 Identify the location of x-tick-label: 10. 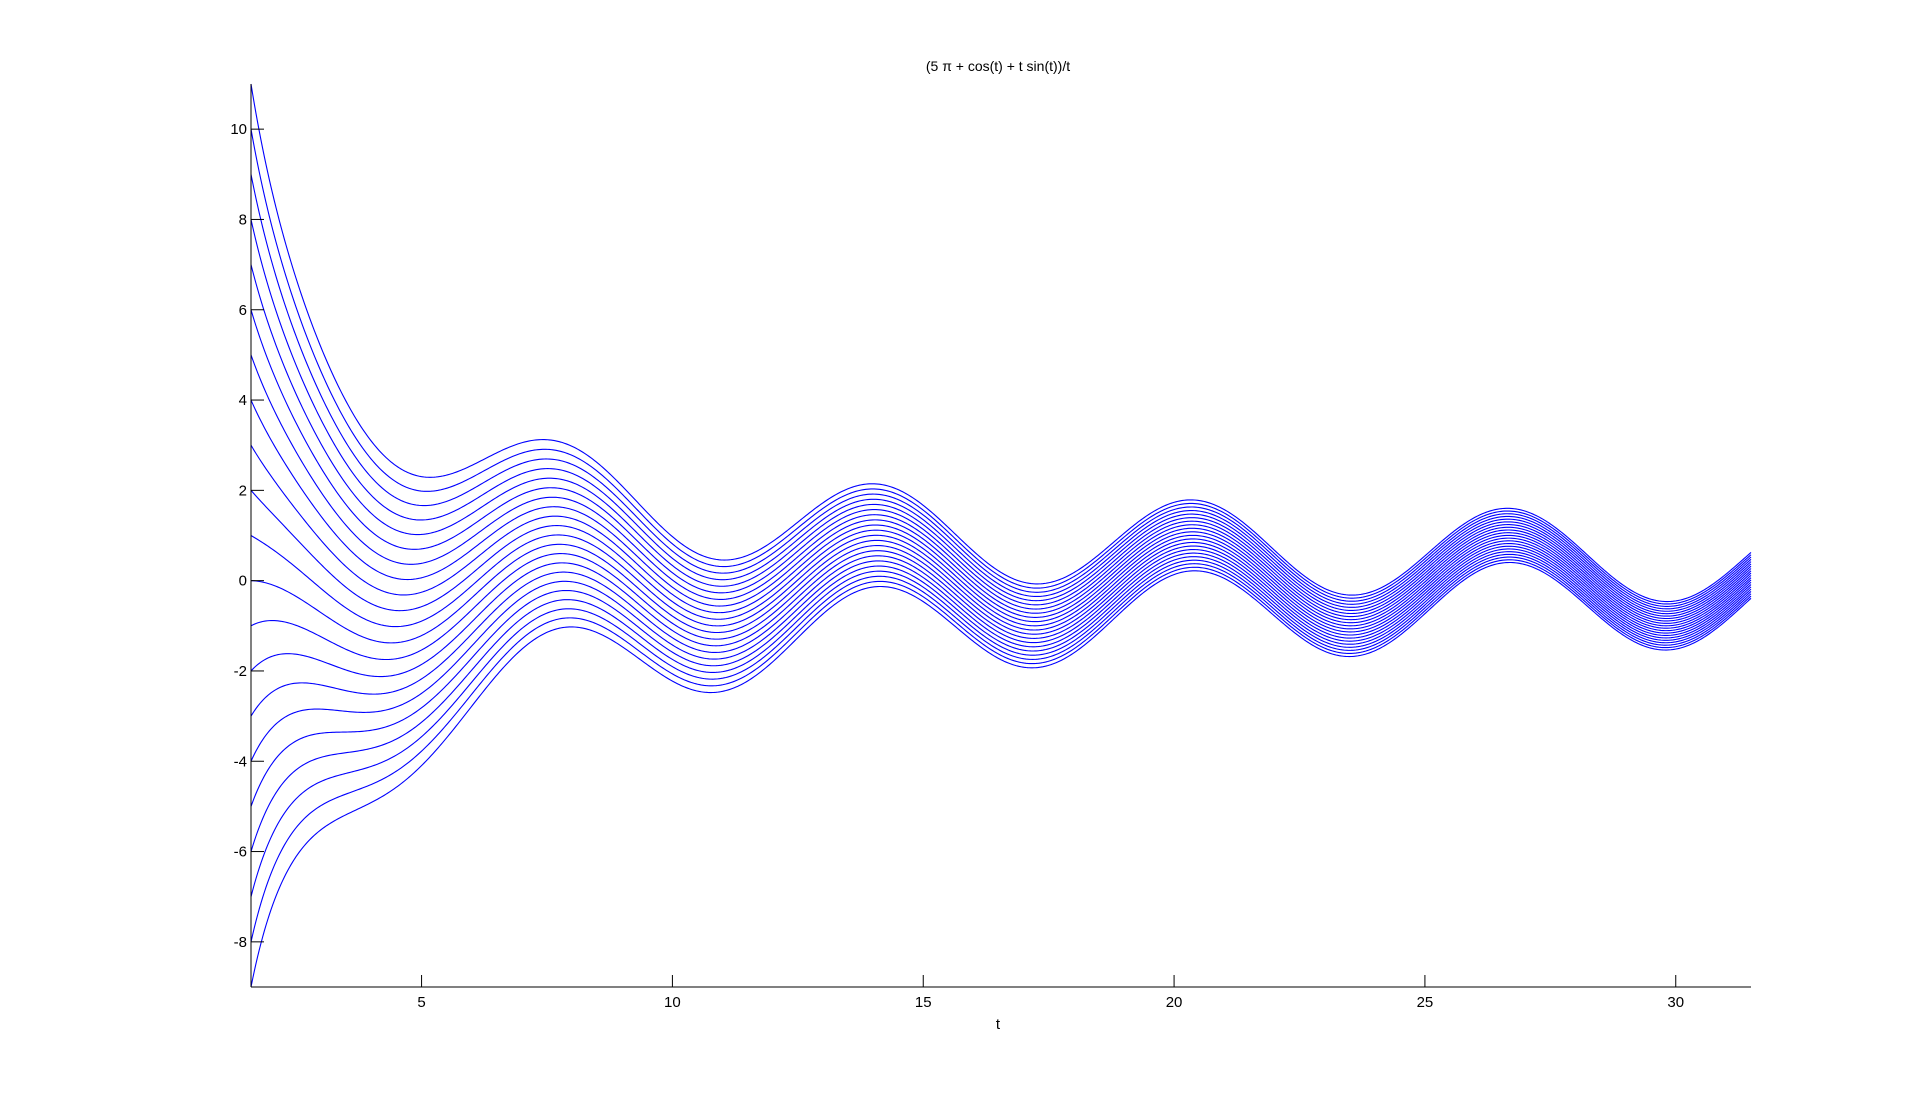
(672, 1002).